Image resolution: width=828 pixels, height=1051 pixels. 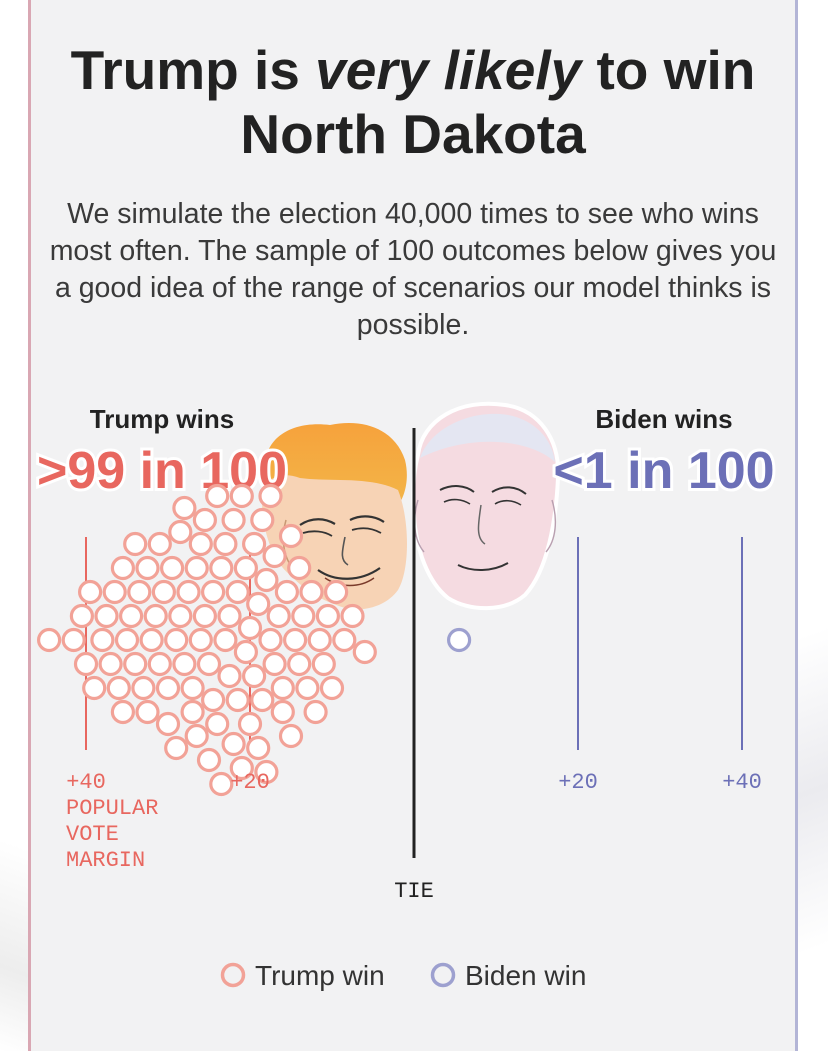 What do you see at coordinates (443, 975) in the screenshot?
I see `legend-biden-marker` at bounding box center [443, 975].